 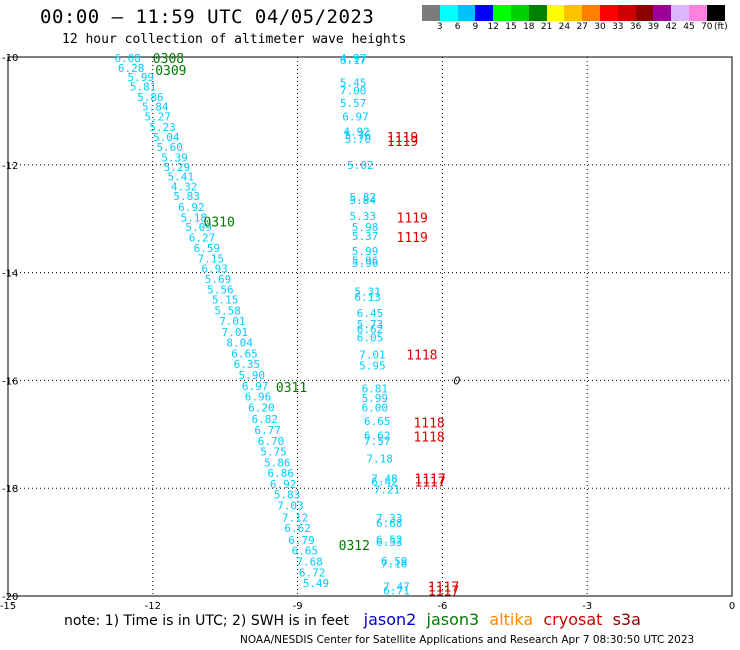 What do you see at coordinates (295, 517) in the screenshot?
I see `wave-height-value: 7.12` at bounding box center [295, 517].